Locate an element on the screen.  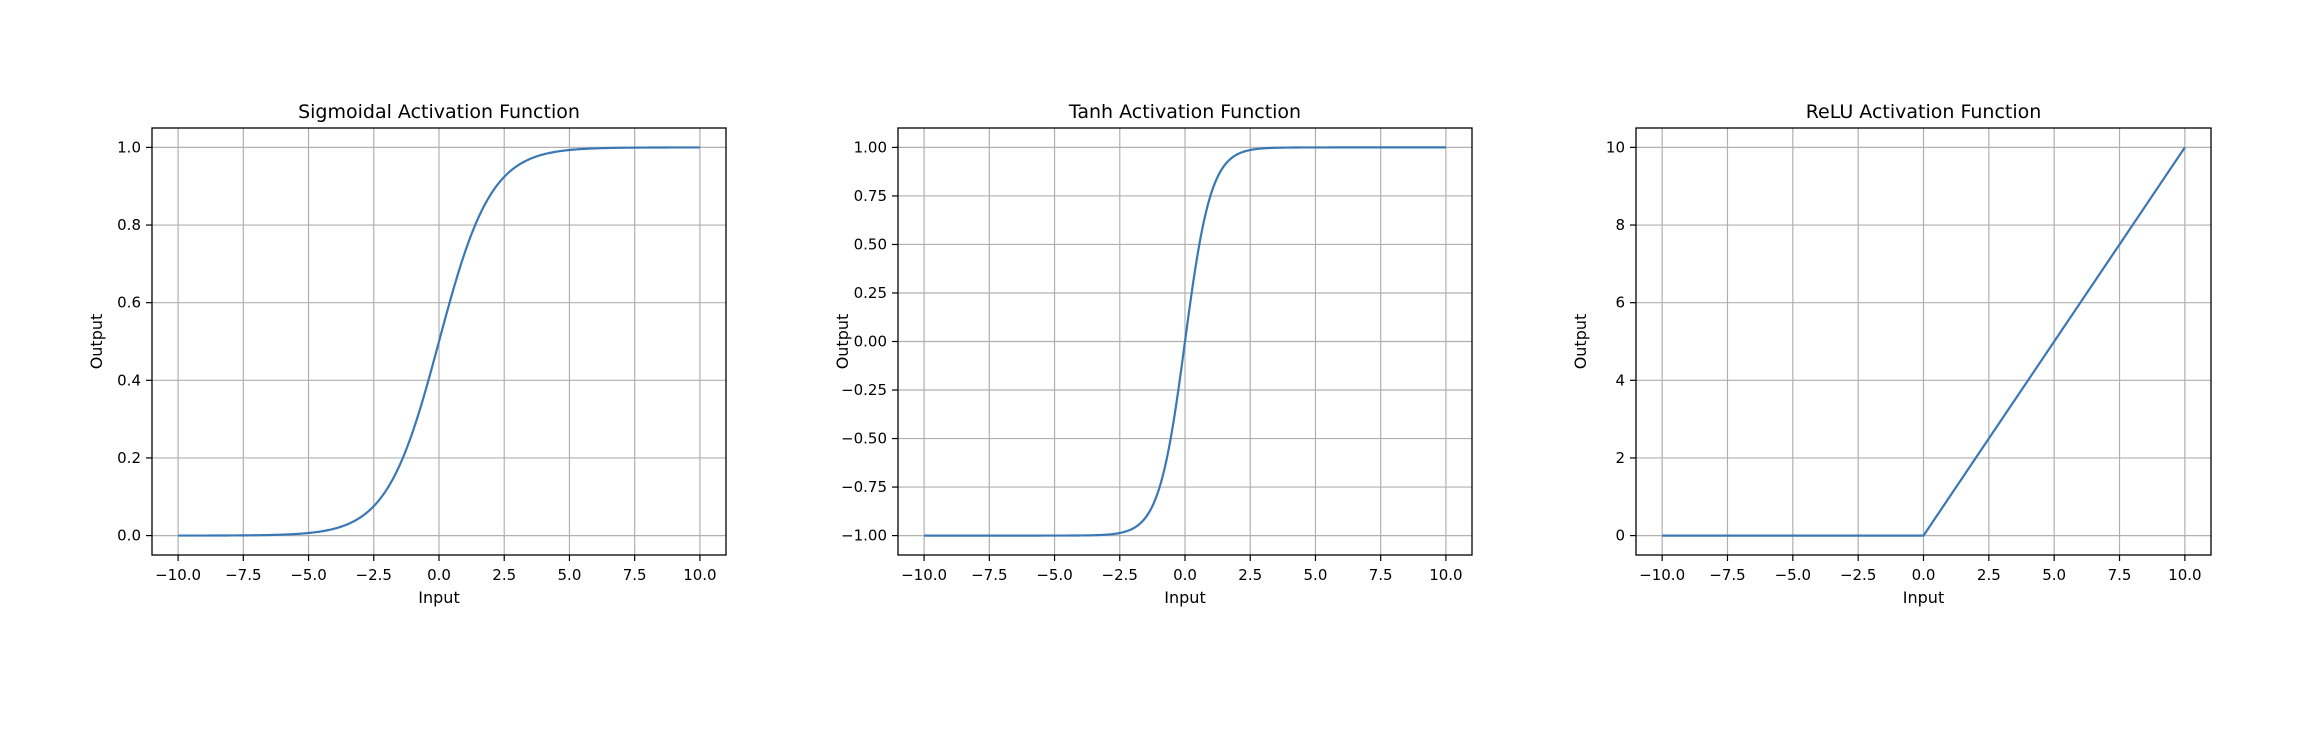
y-tick-label: 0.2 is located at coordinates (129, 458).